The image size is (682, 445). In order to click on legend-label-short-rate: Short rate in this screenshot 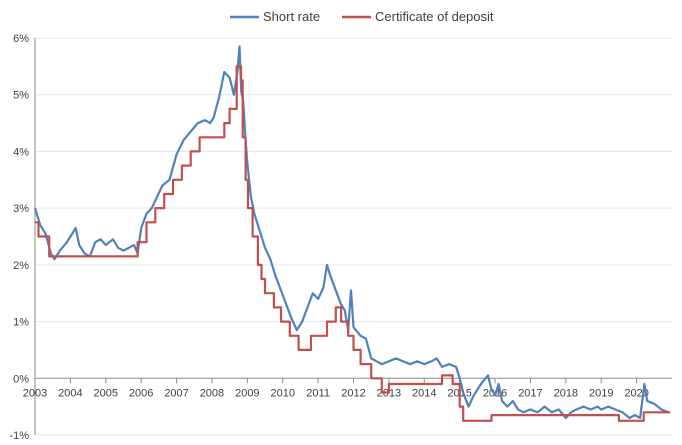, I will do `click(291, 16)`.